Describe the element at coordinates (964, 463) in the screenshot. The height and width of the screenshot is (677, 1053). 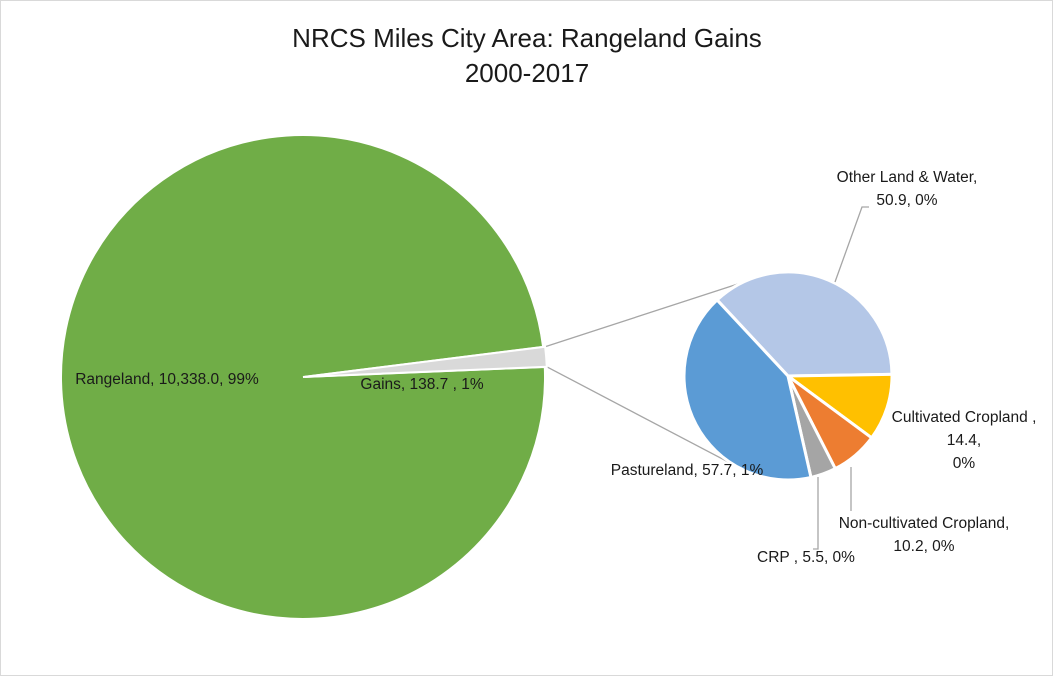
I see `data-label-line: 0%` at that location.